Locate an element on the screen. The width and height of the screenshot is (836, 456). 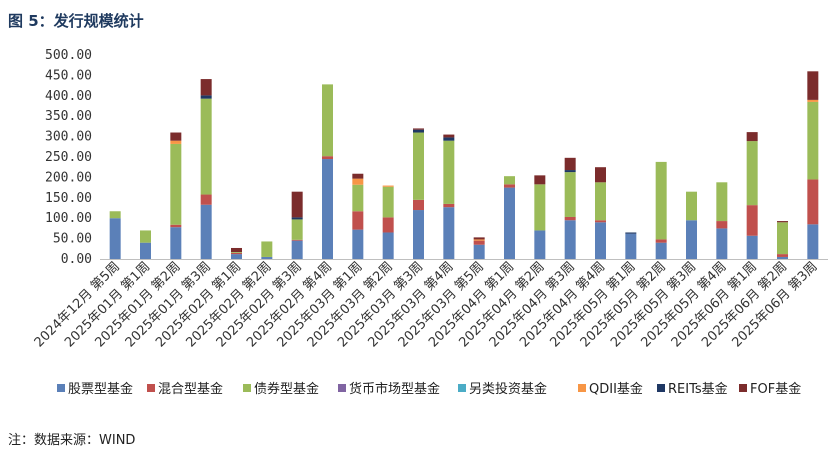
y-tick-label: 500.00 is located at coordinates (68, 55).